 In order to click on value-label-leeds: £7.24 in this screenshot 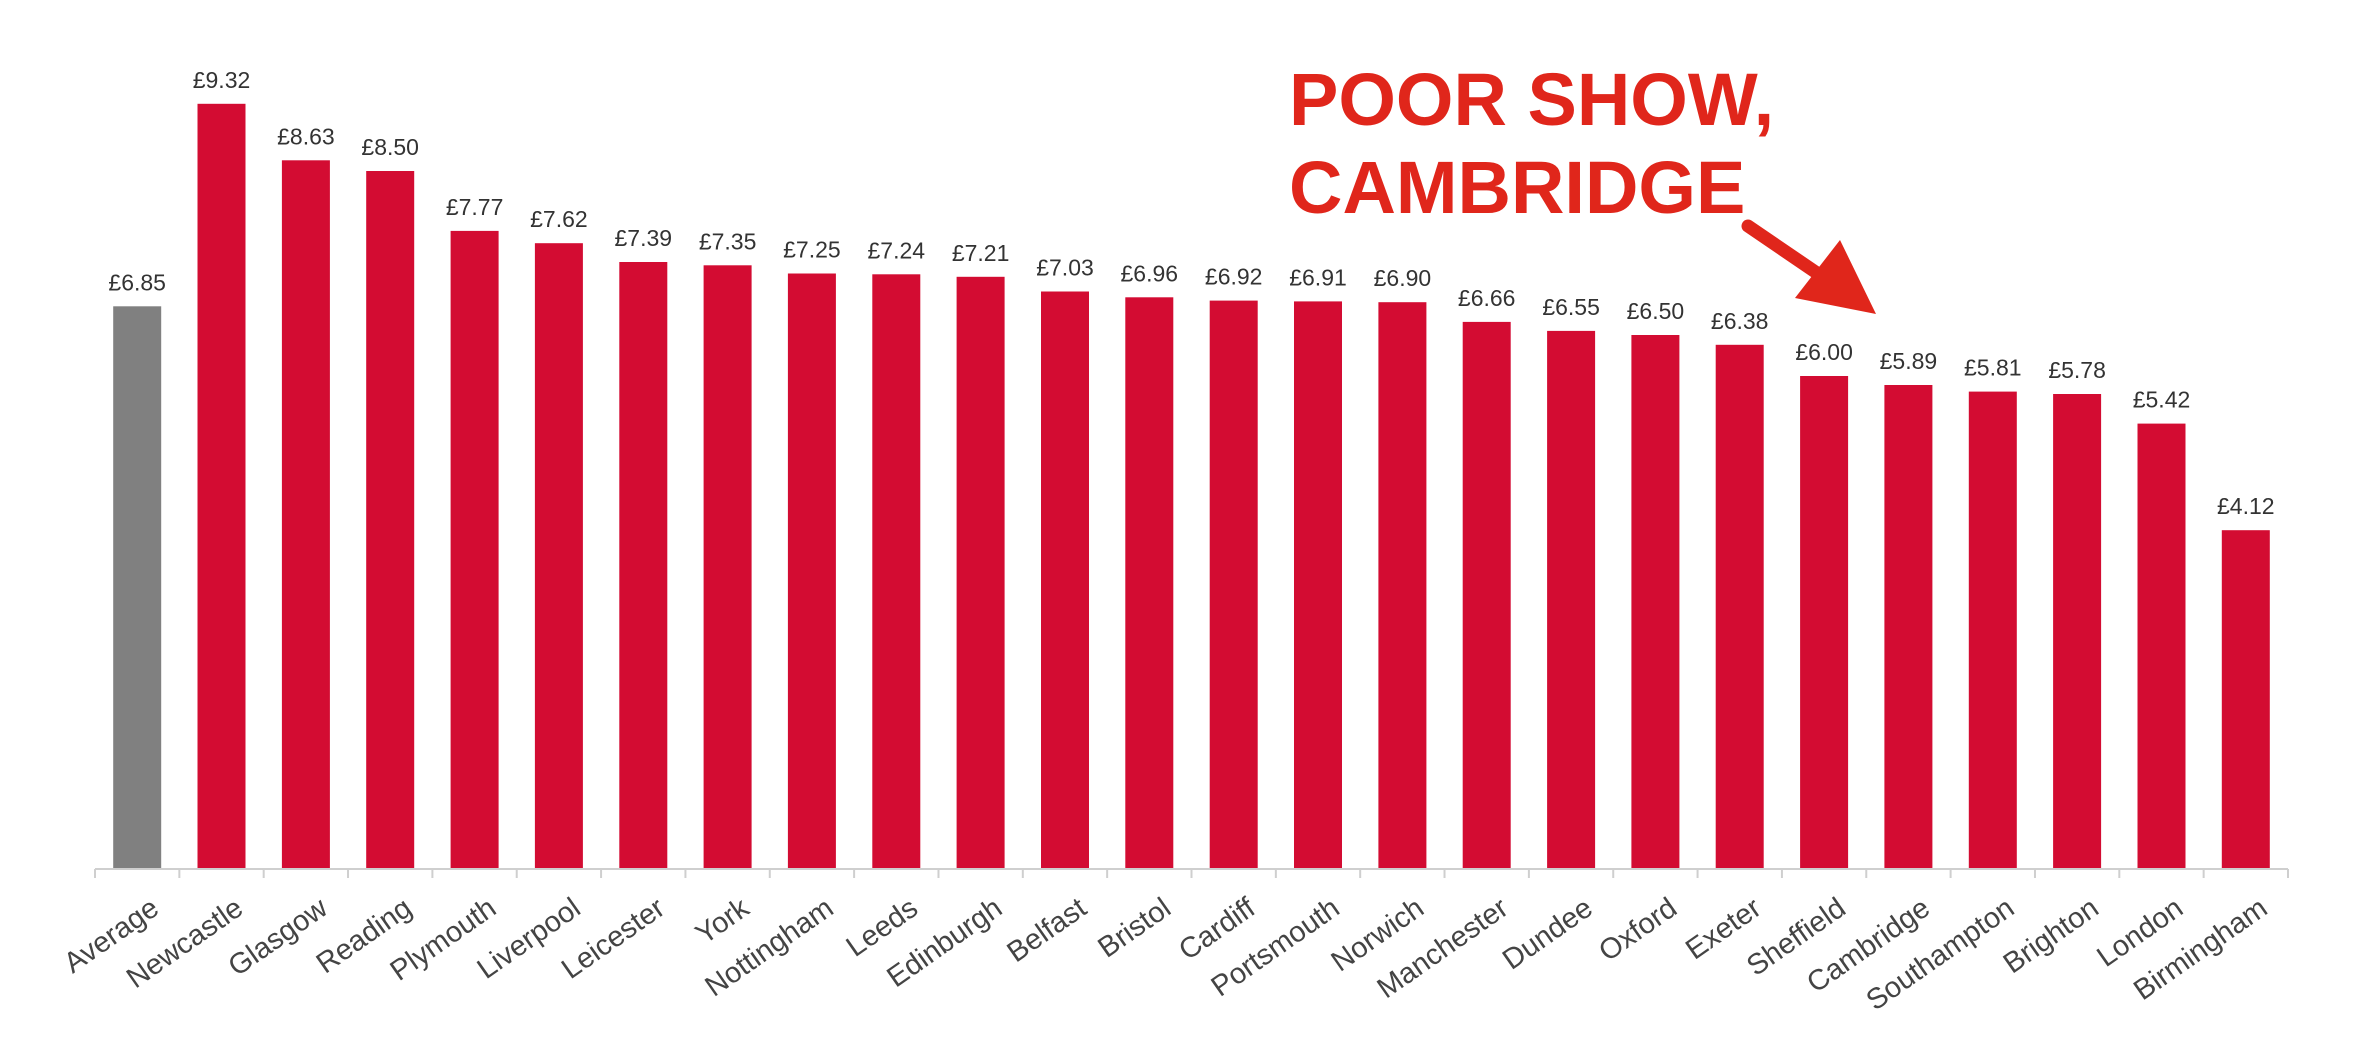, I will do `click(897, 250)`.